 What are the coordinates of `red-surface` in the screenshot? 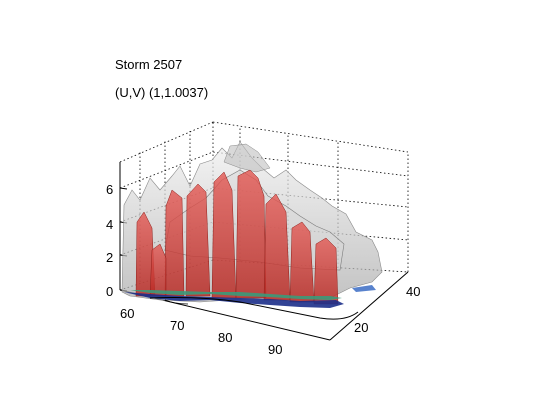 It's located at (237, 237).